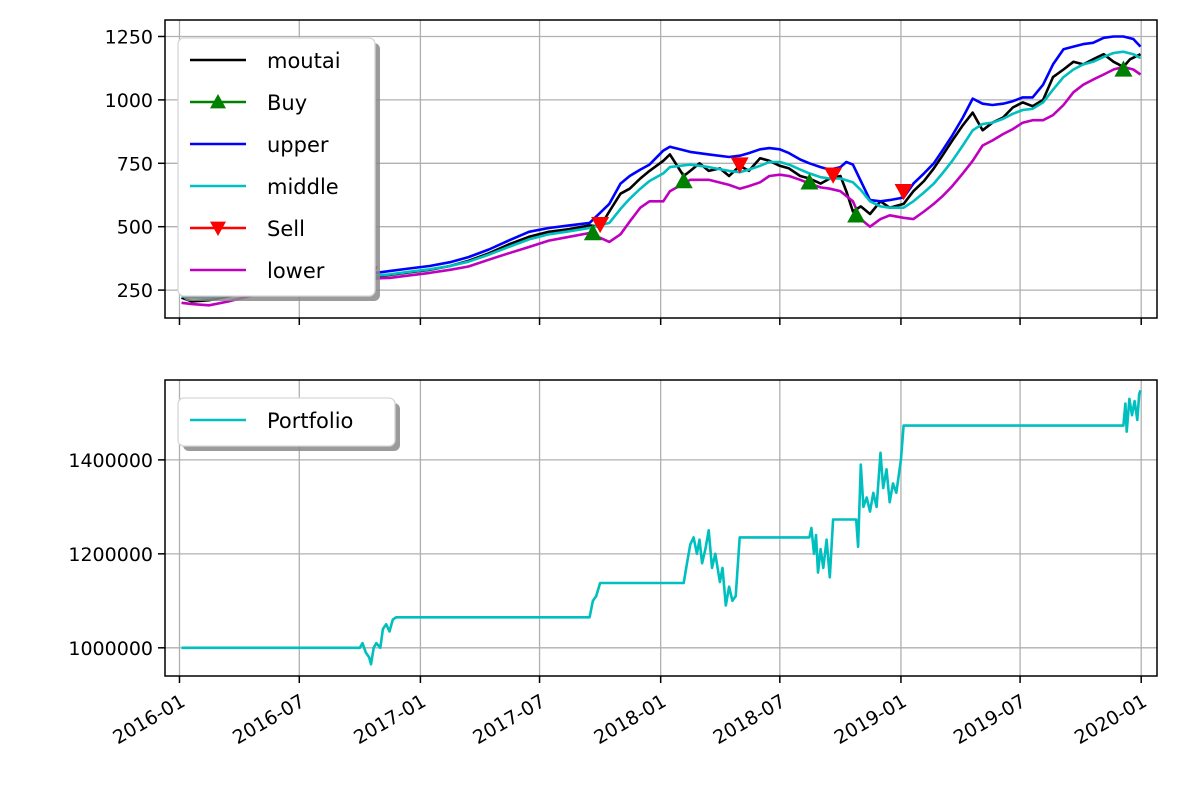 The image size is (1179, 798). Describe the element at coordinates (310, 421) in the screenshot. I see `legend-label-portfolio: Portfolio` at that location.